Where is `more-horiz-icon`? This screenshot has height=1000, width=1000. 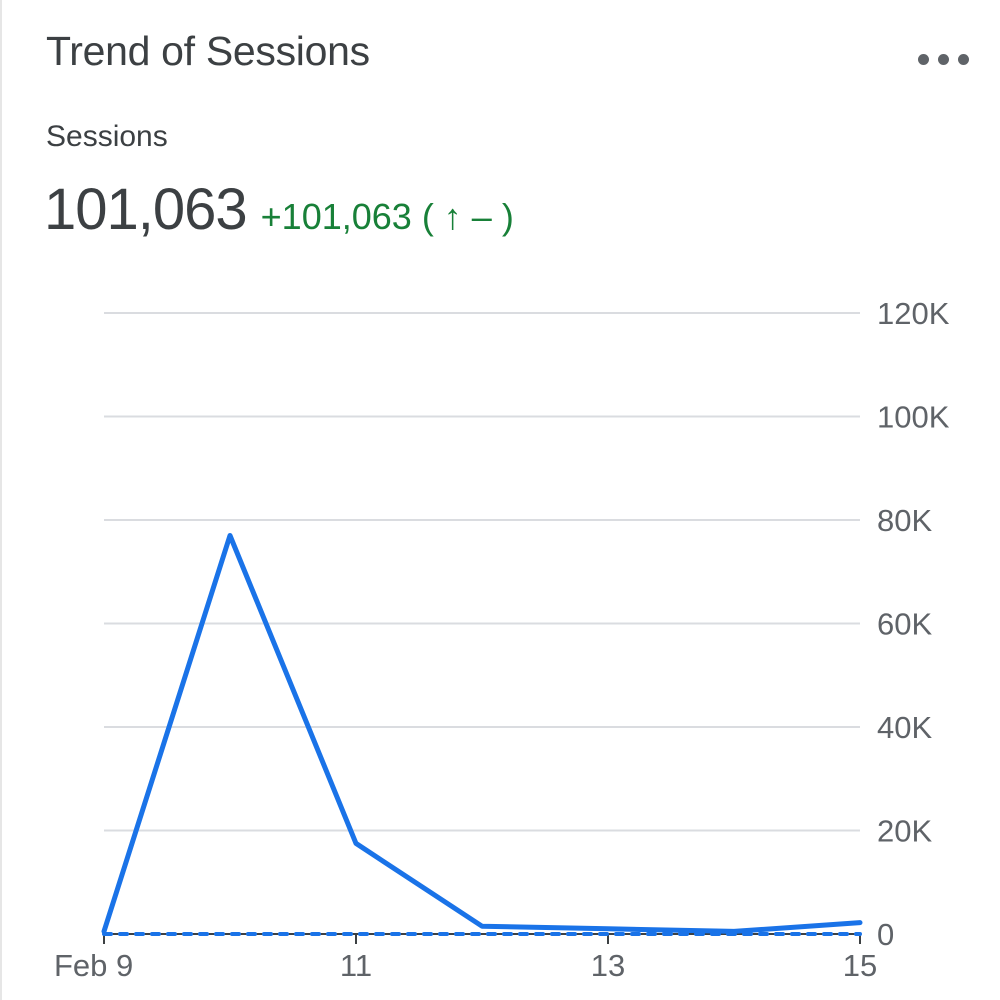 more-horiz-icon is located at coordinates (923, 59).